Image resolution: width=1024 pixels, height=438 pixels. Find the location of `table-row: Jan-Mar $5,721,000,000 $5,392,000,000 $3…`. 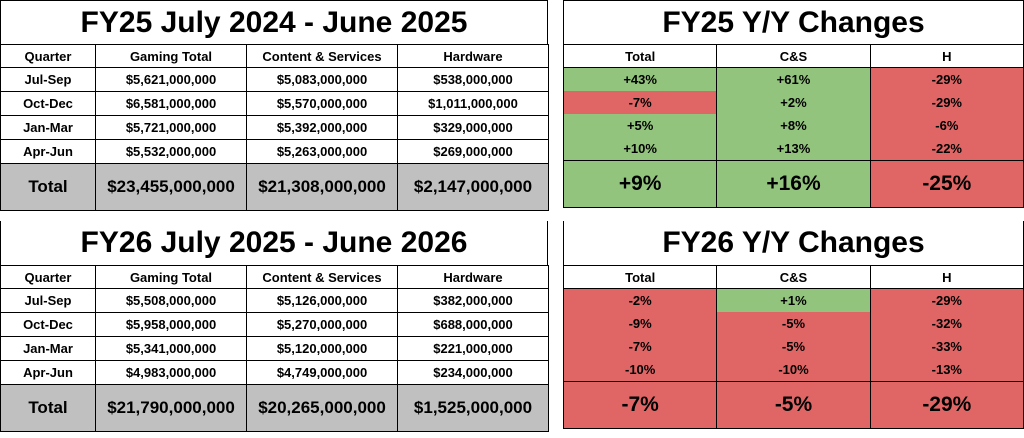

table-row: Jan-Mar $5,721,000,000 $5,392,000,000 $3… is located at coordinates (274, 127).